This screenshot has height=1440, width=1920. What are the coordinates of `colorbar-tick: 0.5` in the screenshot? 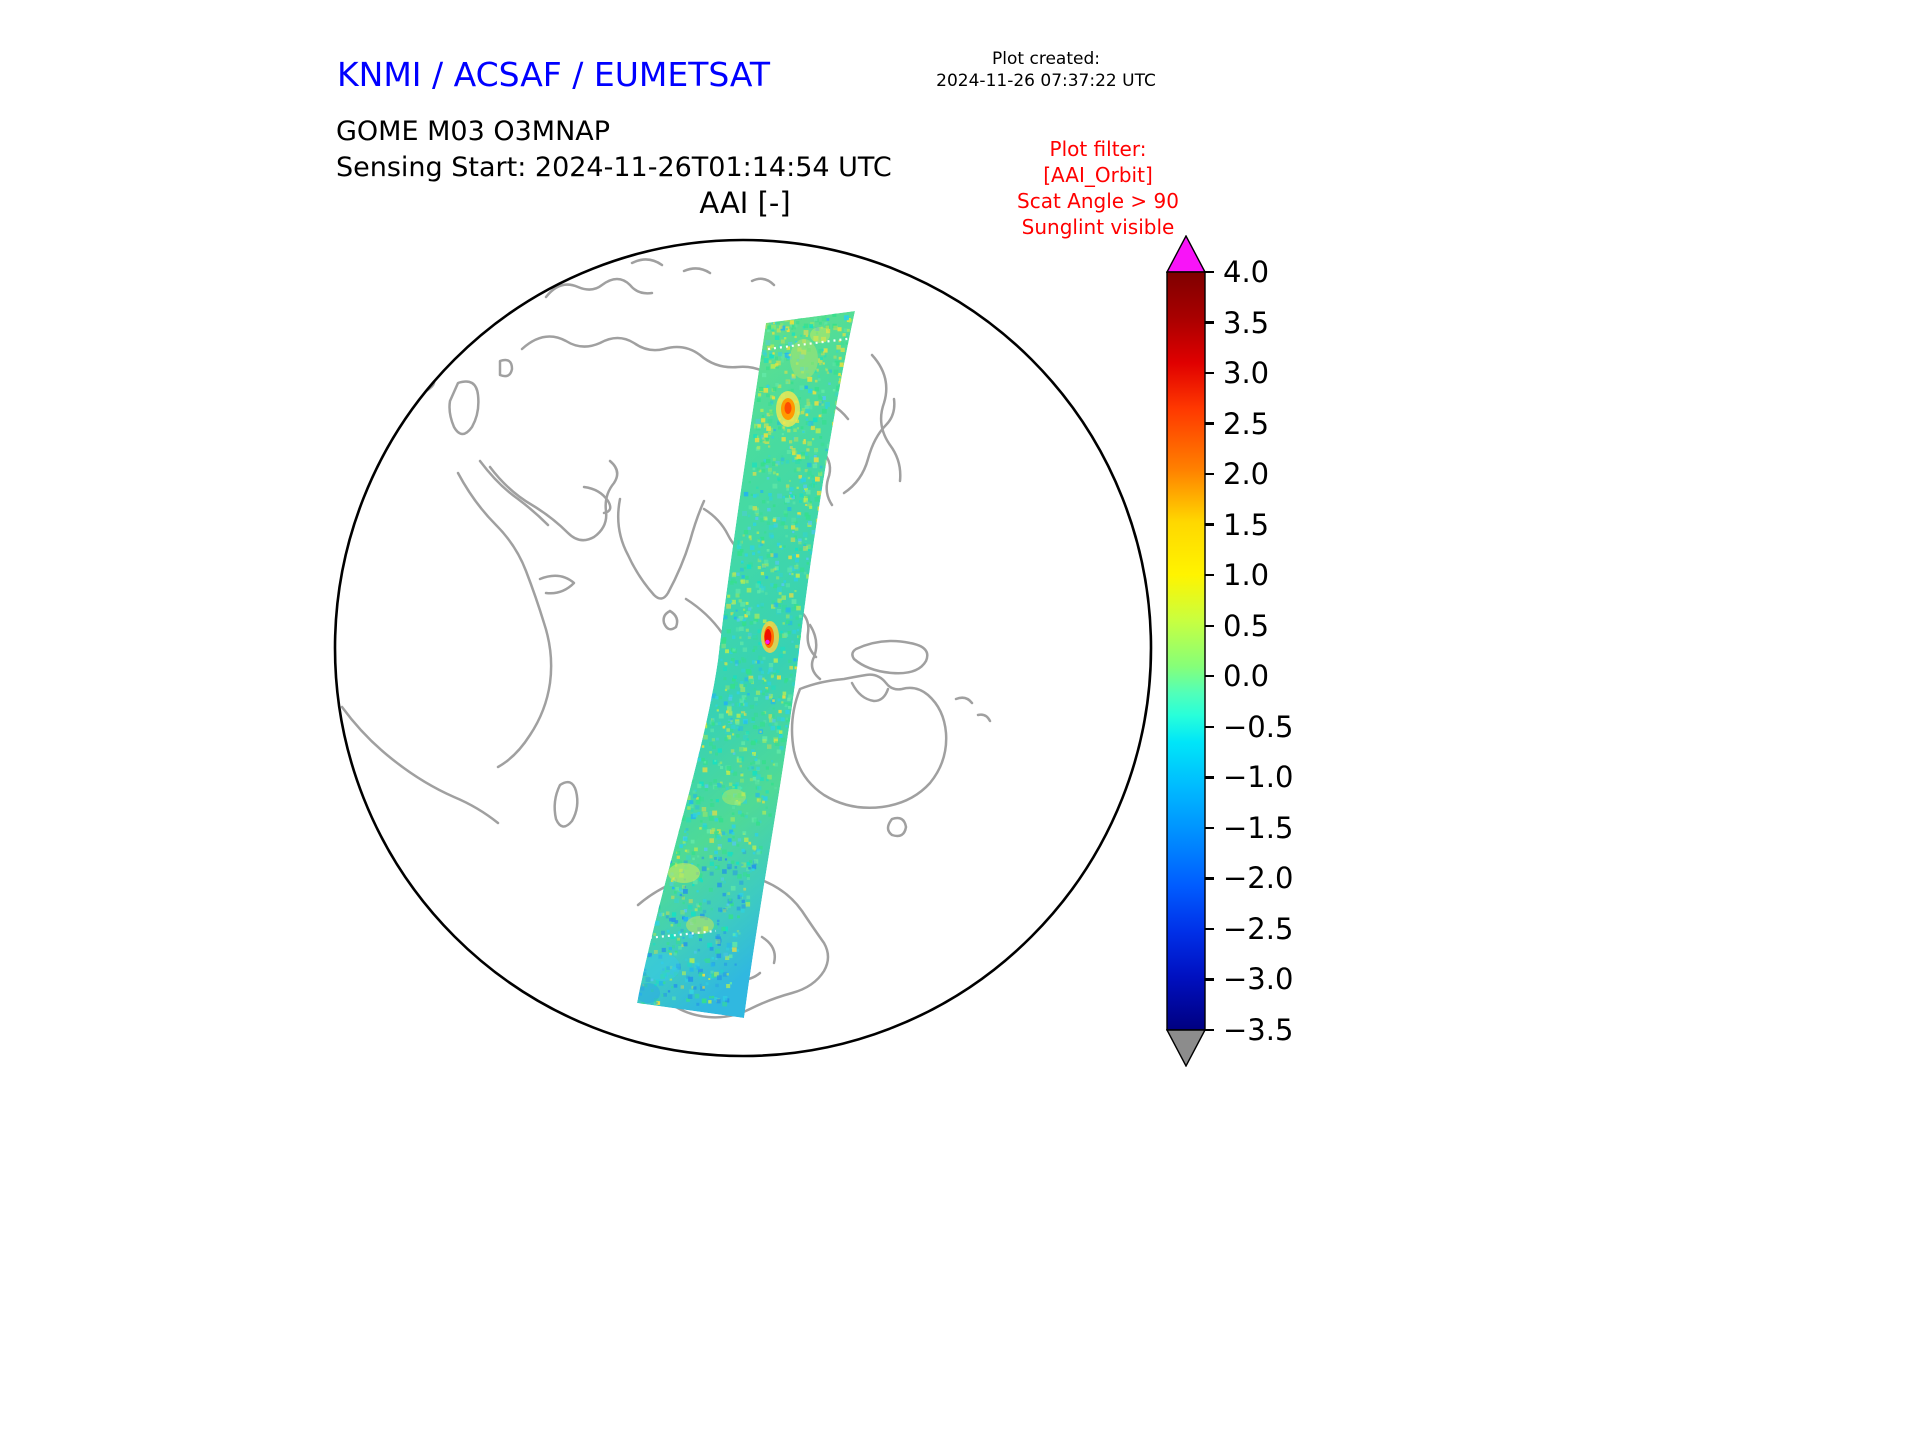 It's located at (1237, 626).